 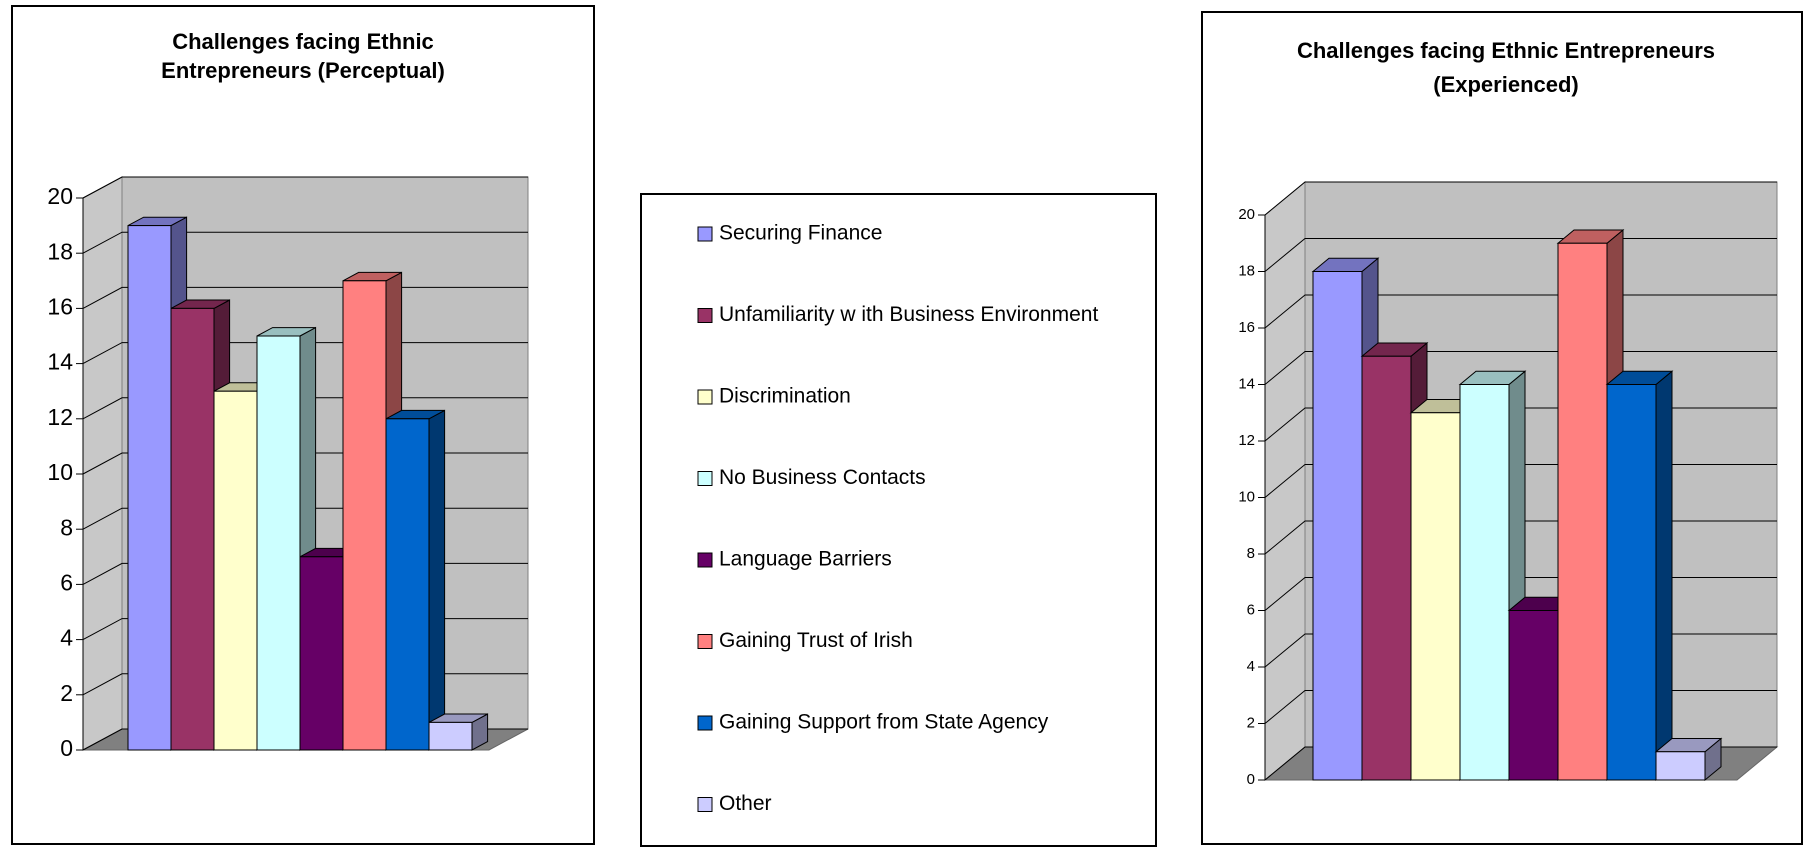 I want to click on legend-label: Gaining Trust of Irish, so click(x=816, y=640).